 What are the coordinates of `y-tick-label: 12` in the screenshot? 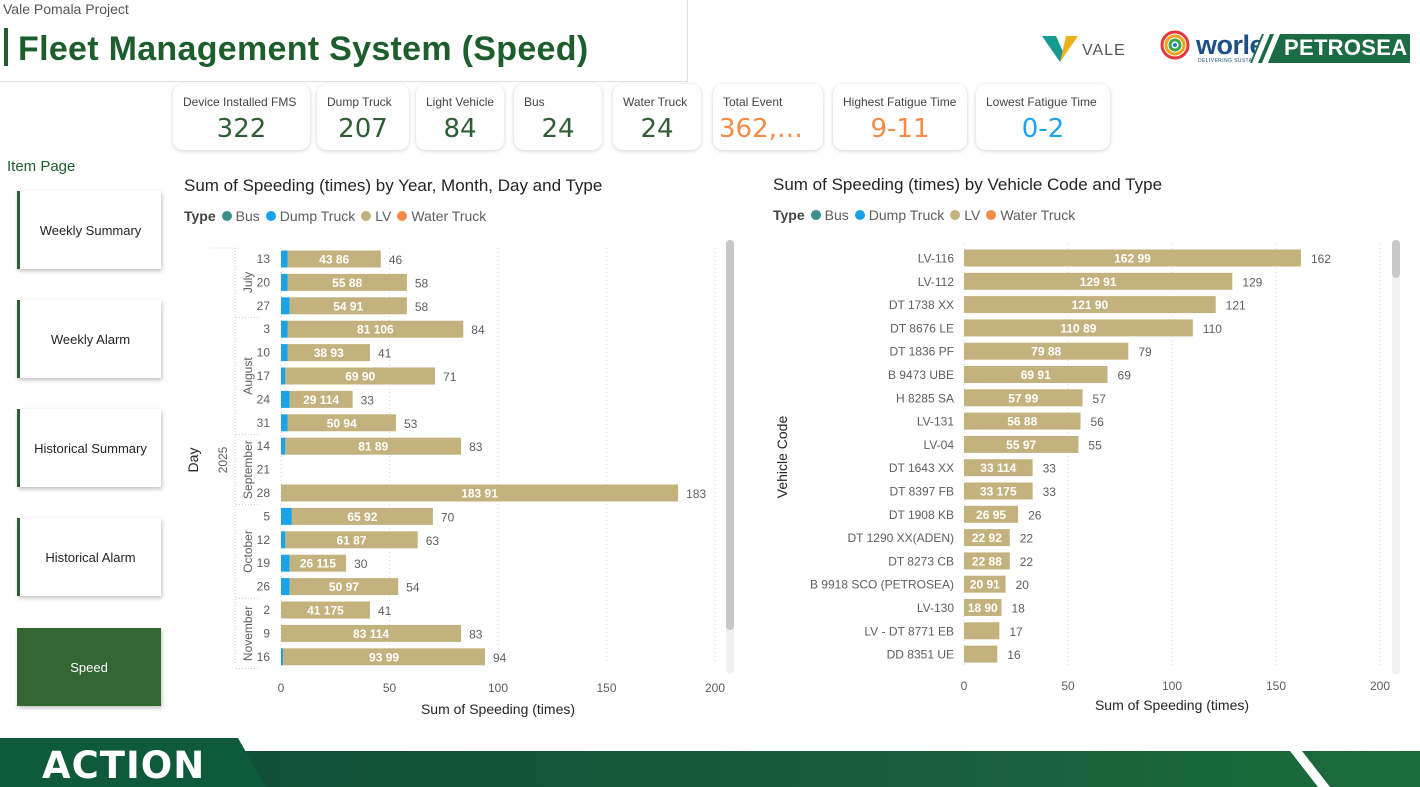 It's located at (264, 540).